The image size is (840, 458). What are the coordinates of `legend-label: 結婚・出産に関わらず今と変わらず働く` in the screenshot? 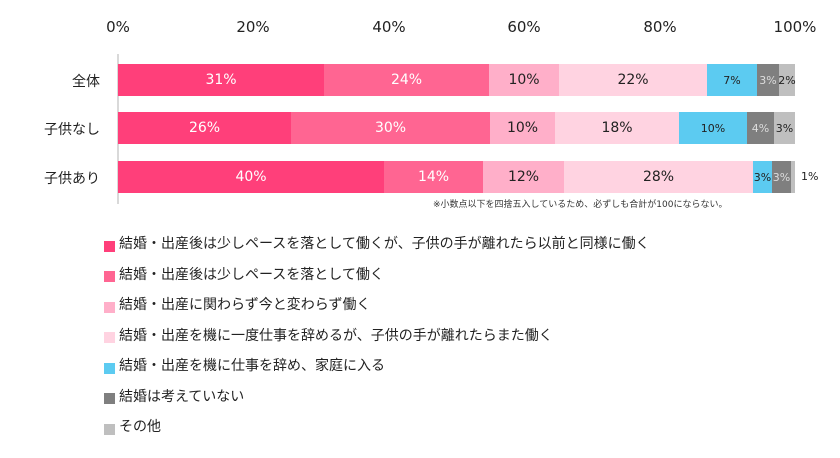 It's located at (245, 305).